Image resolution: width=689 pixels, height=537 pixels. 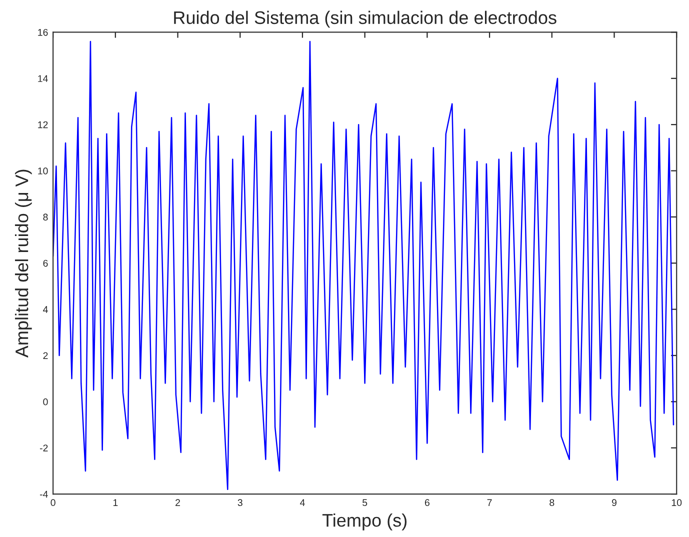 I want to click on y-tick-label: 0, so click(x=45, y=402).